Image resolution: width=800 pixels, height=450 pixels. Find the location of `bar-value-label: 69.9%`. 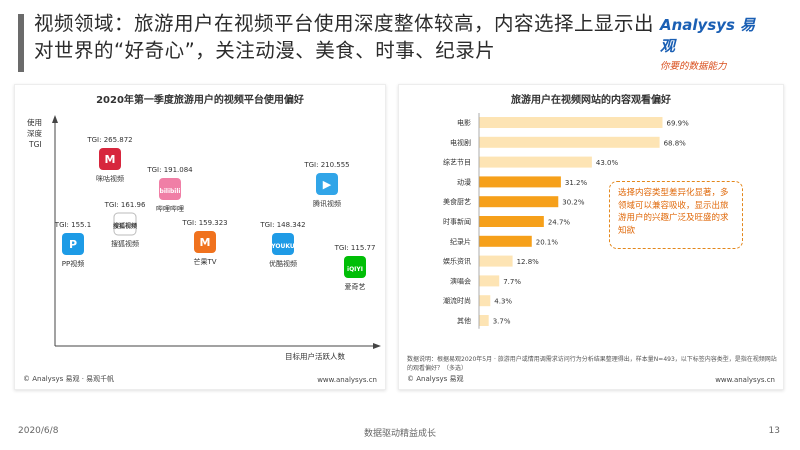

bar-value-label: 69.9% is located at coordinates (677, 124).